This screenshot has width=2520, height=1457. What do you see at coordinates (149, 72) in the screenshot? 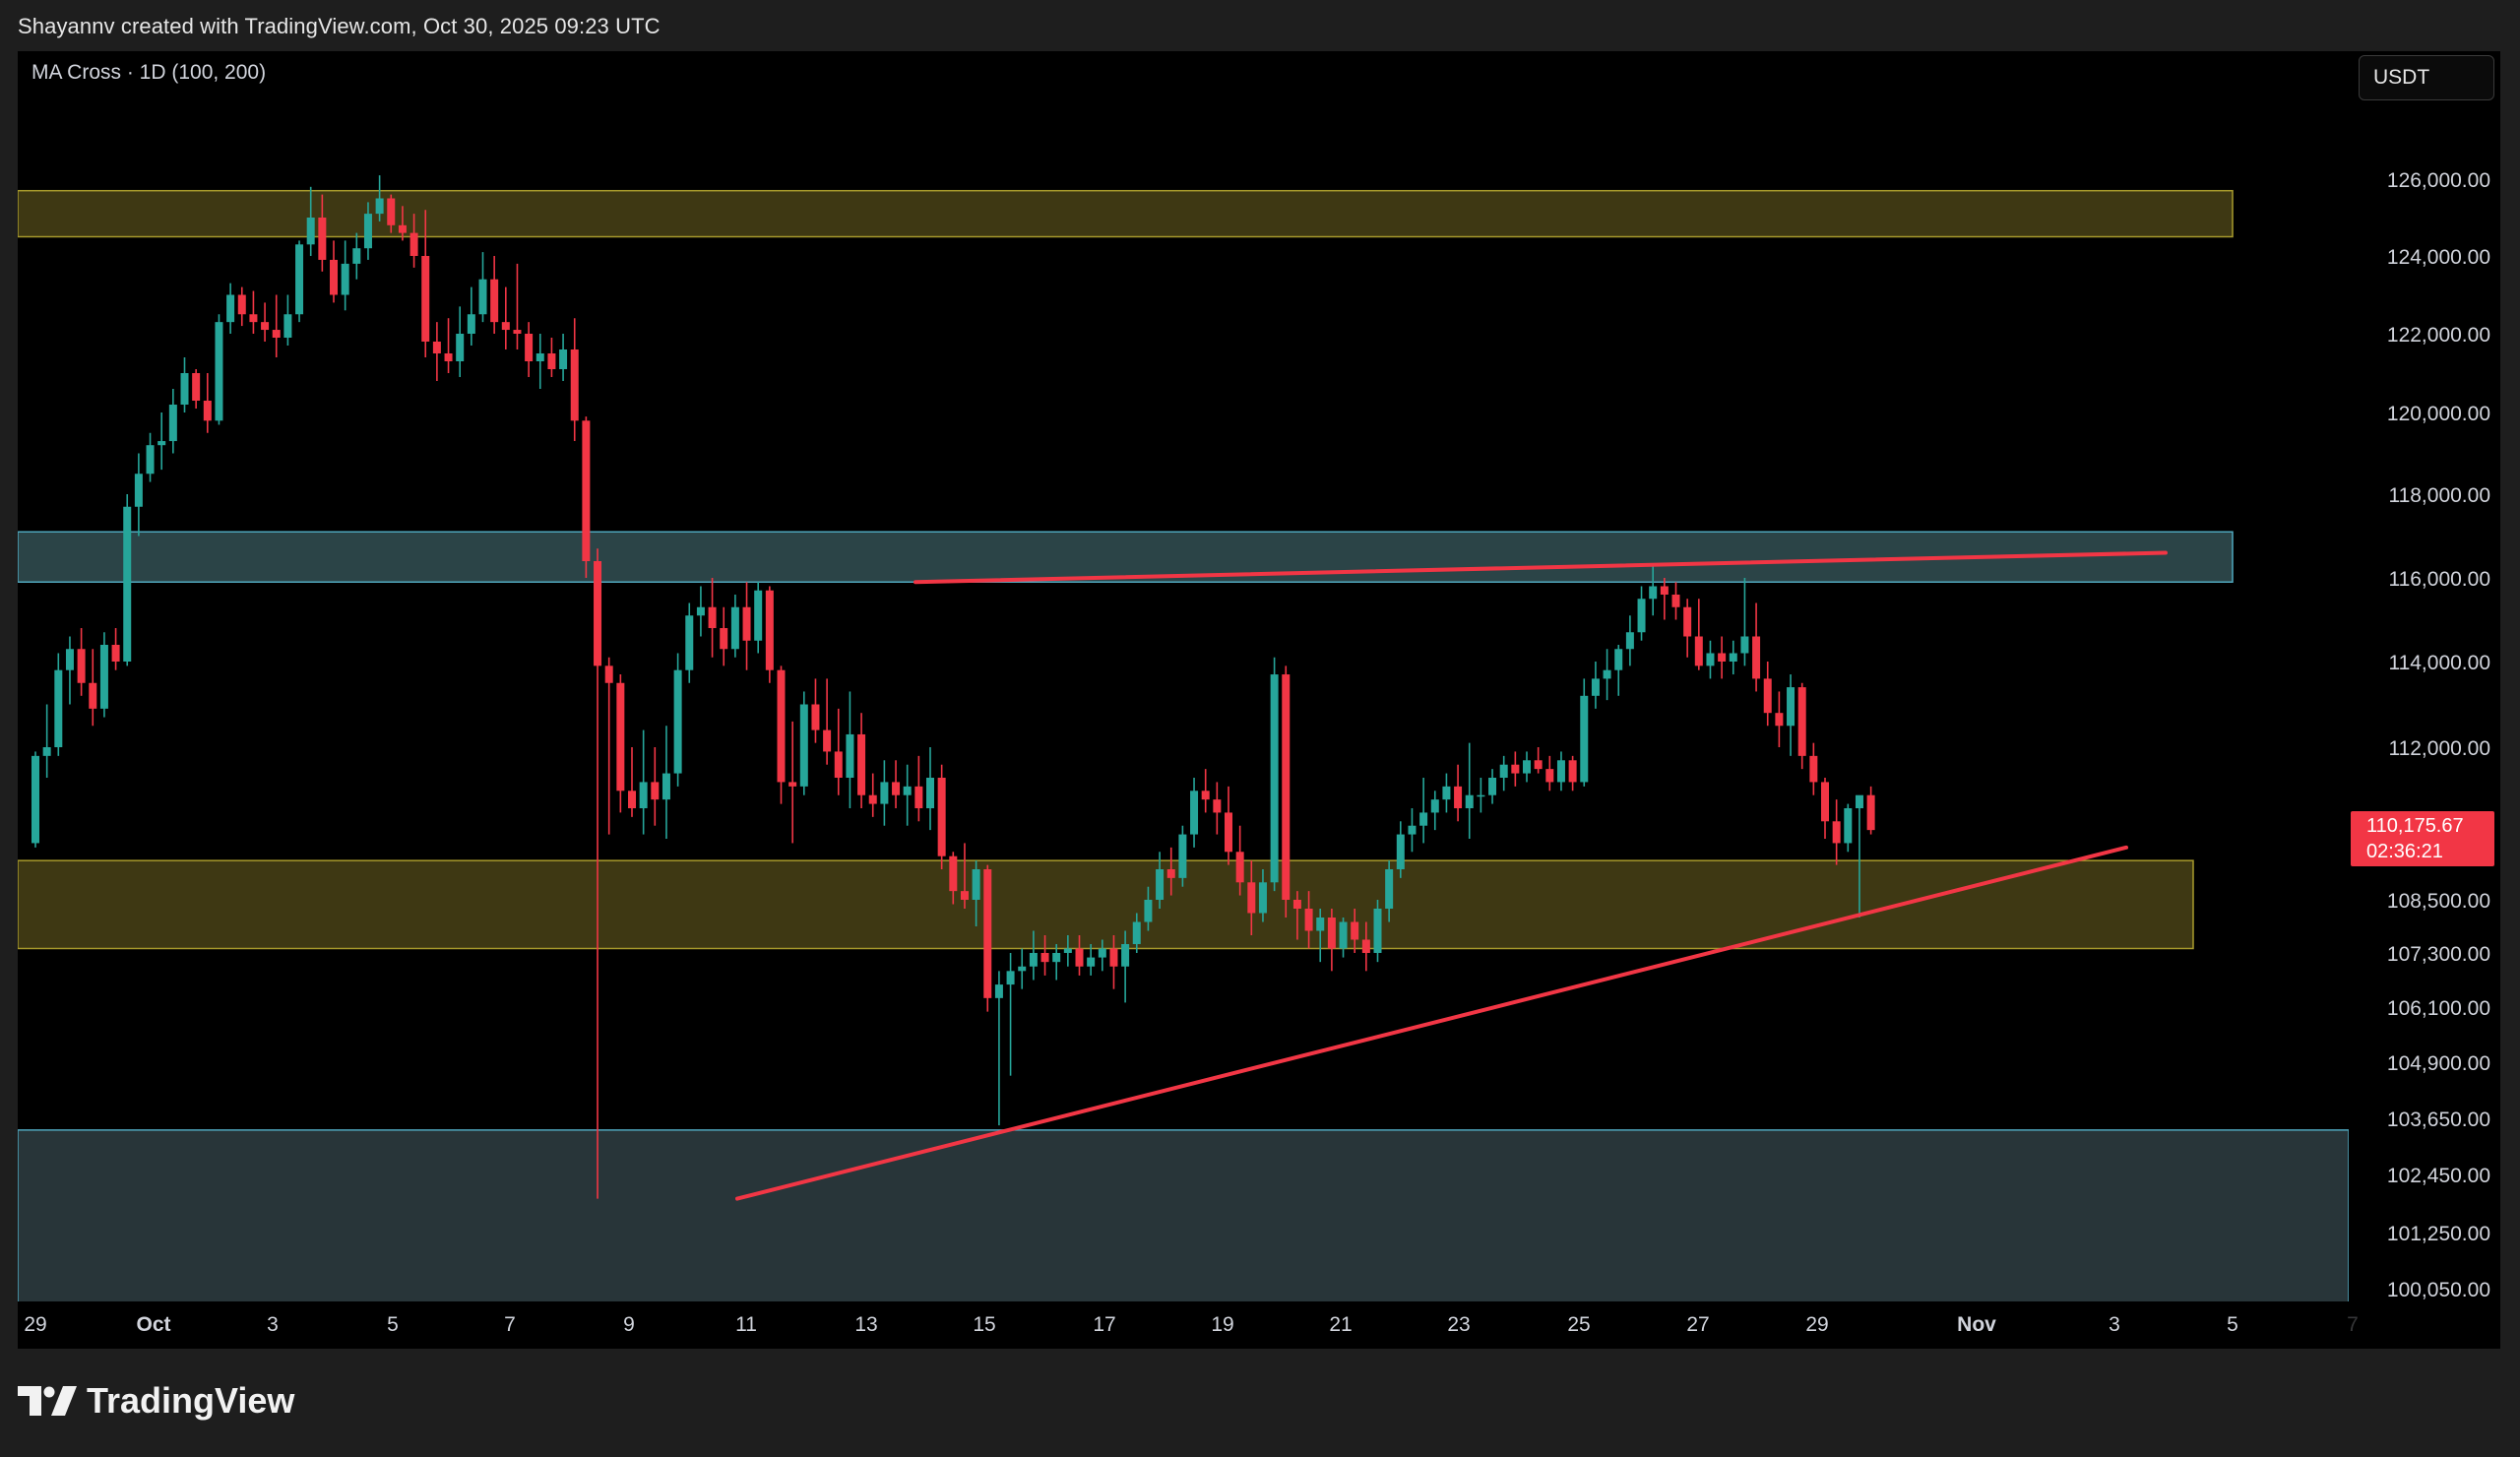
I see `indicator-legend: MA Cross · 1D (100, 200)` at bounding box center [149, 72].